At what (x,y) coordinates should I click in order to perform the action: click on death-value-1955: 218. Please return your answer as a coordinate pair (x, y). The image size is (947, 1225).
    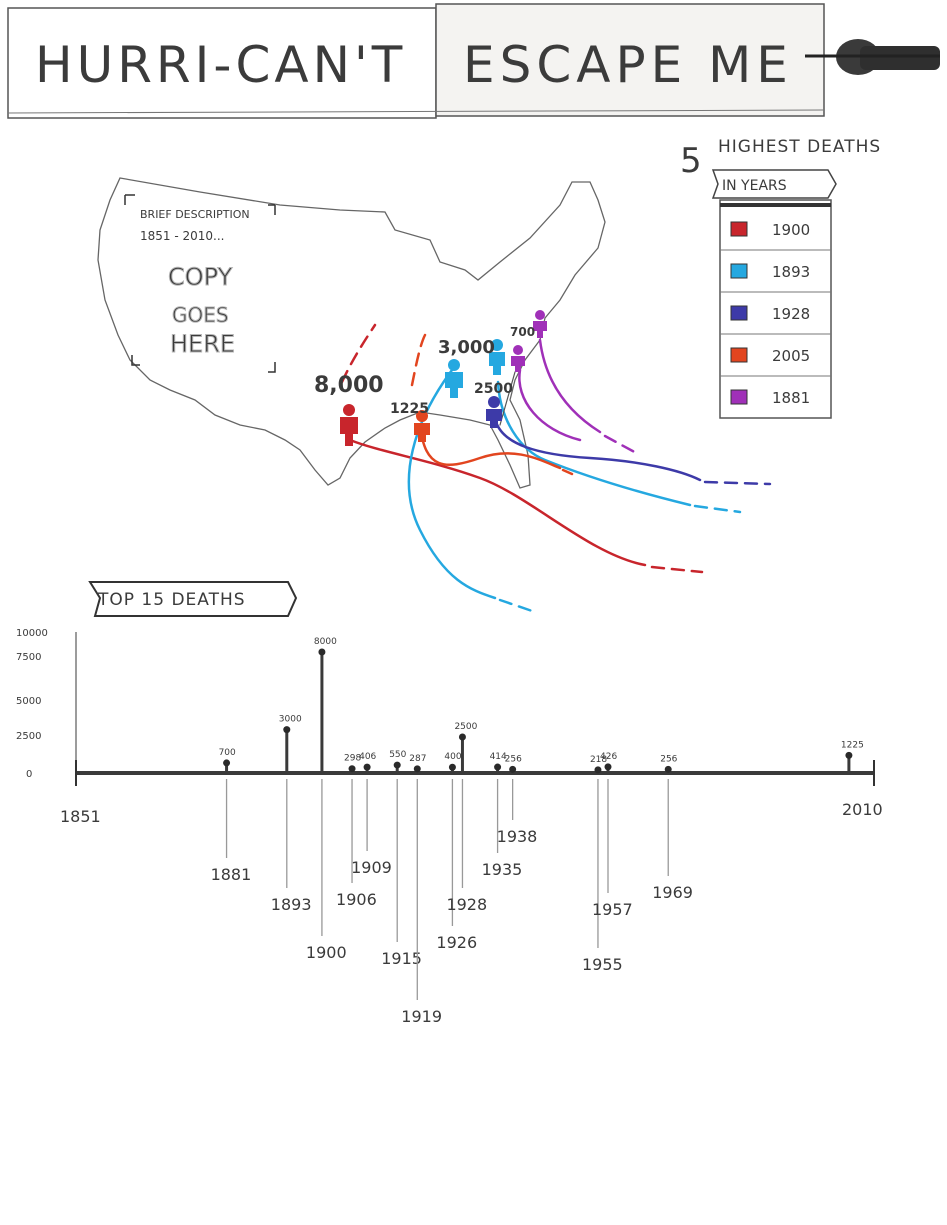
    Looking at the image, I should click on (598, 760).